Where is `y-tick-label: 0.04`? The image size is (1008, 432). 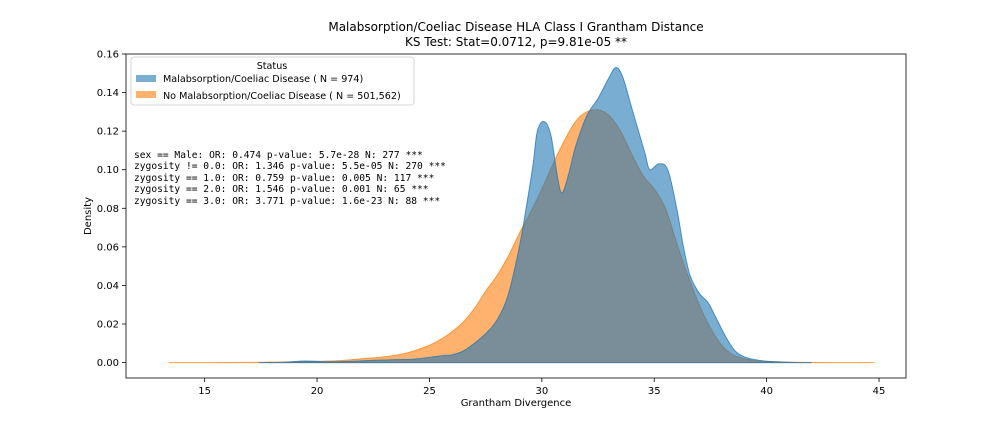
y-tick-label: 0.04 is located at coordinates (108, 286).